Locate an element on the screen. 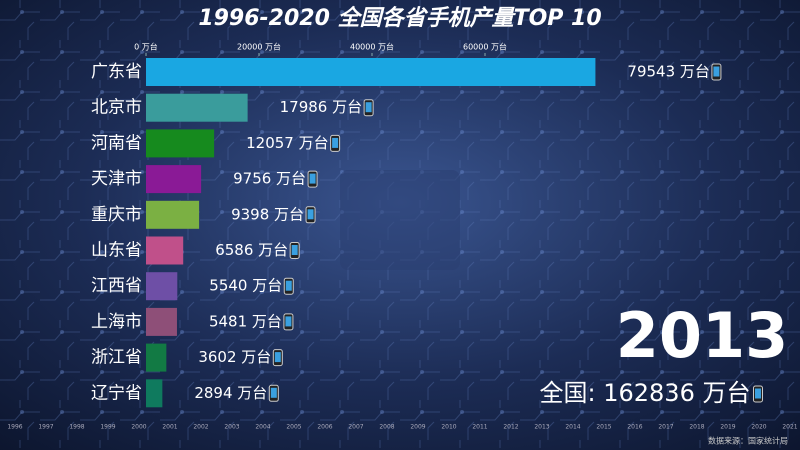 This screenshot has height=450, width=800. timeline-label: 1997 is located at coordinates (45, 427).